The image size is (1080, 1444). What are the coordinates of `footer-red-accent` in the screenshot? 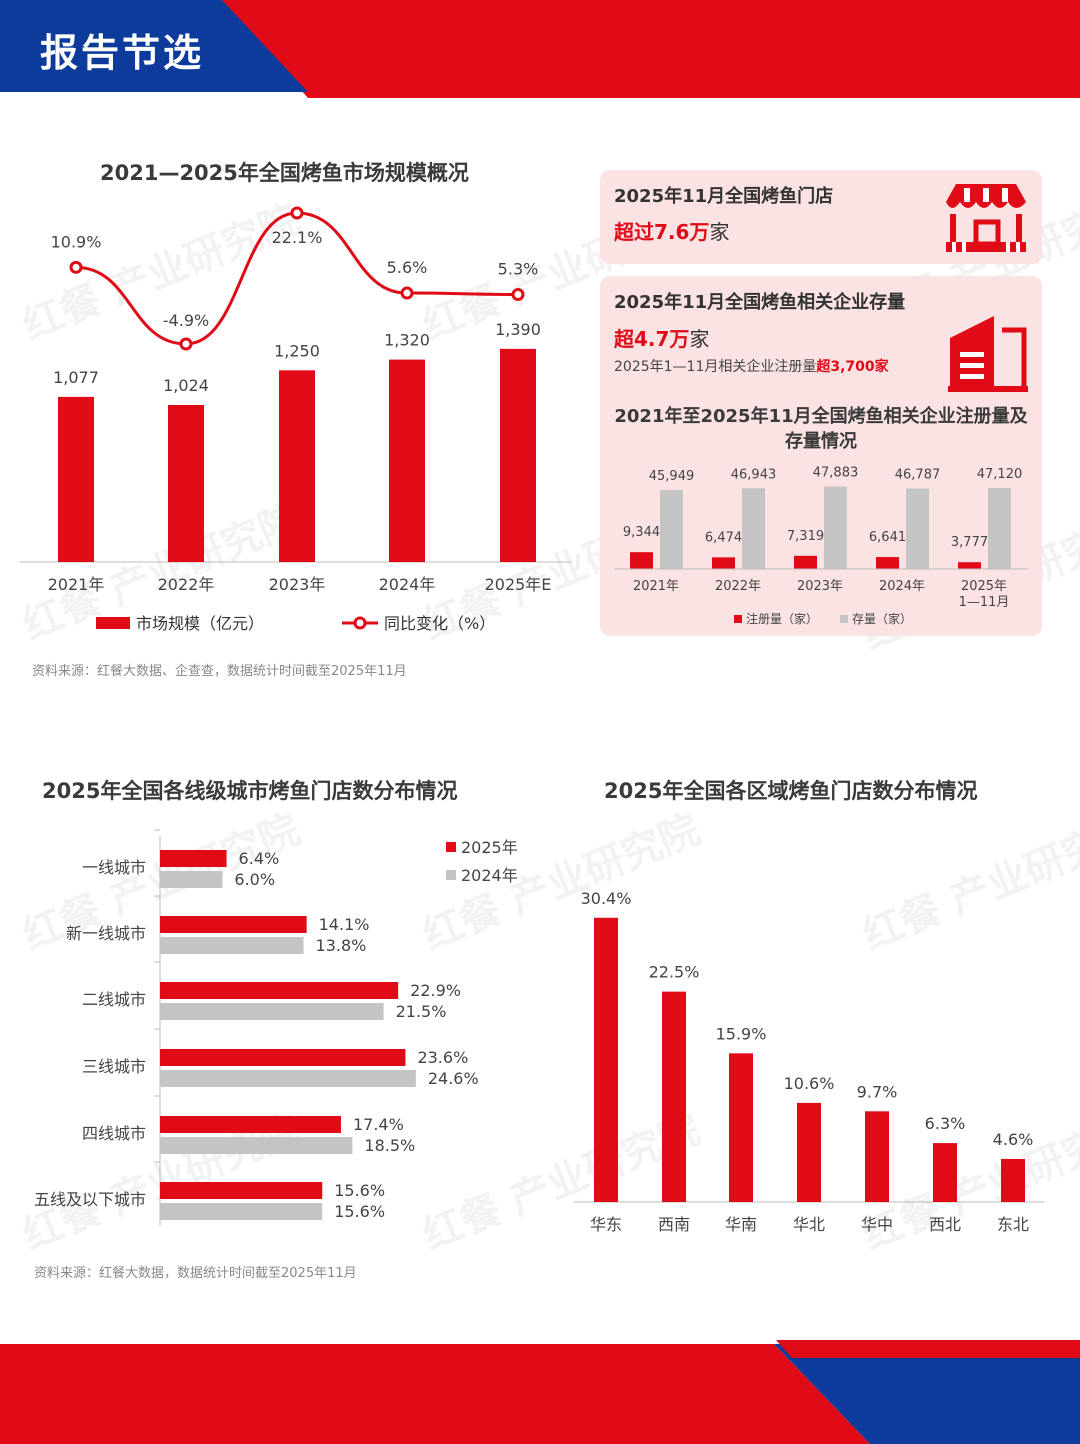 It's located at (928, 1349).